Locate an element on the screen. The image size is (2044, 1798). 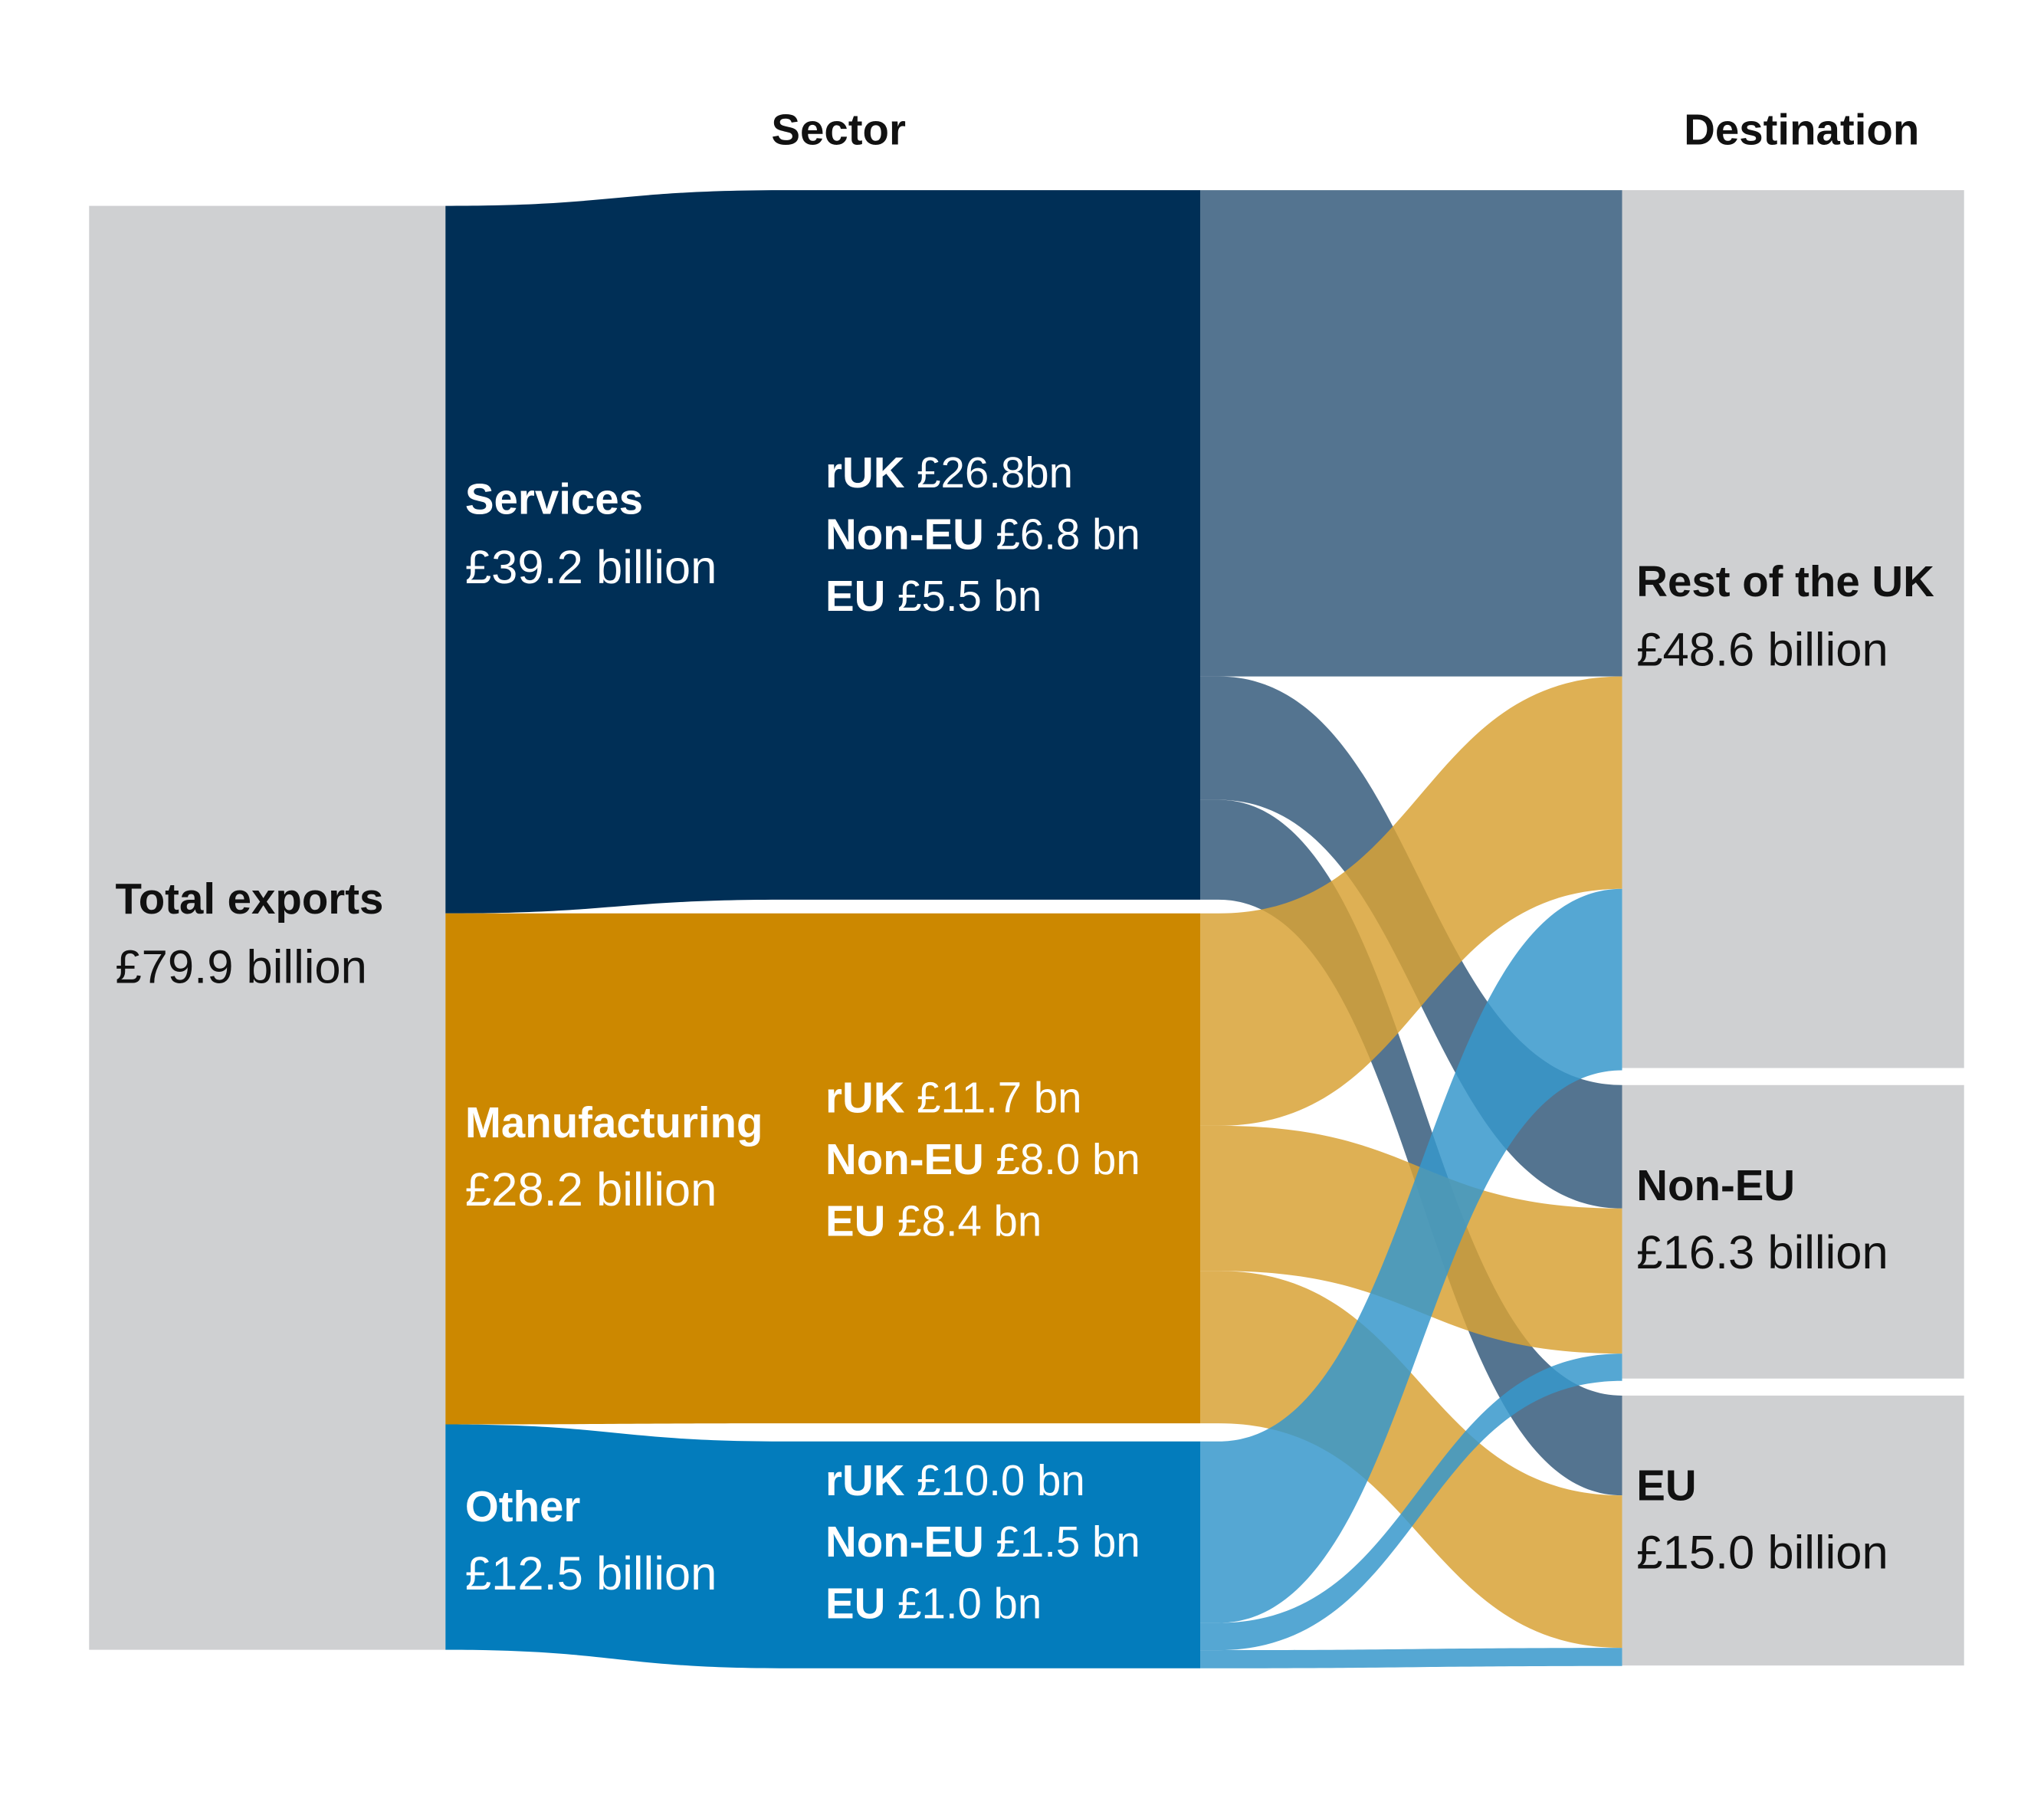
flow-label-eu: EU £5.5 bn is located at coordinates (934, 596).